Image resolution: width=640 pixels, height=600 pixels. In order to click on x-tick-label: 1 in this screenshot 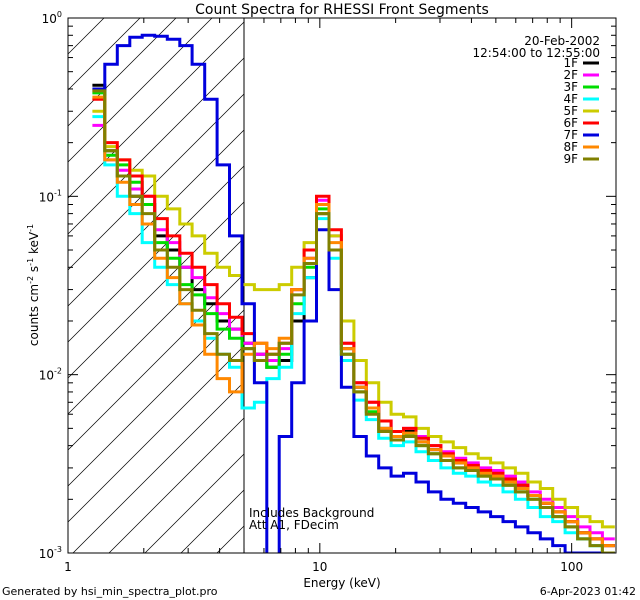, I will do `click(68, 567)`.